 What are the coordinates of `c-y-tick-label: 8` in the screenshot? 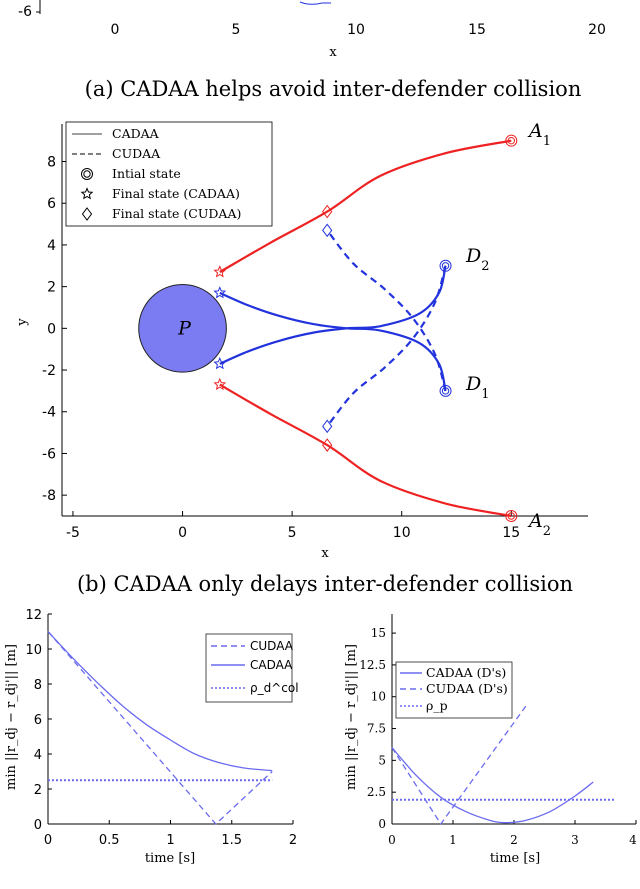 It's located at (38, 685).